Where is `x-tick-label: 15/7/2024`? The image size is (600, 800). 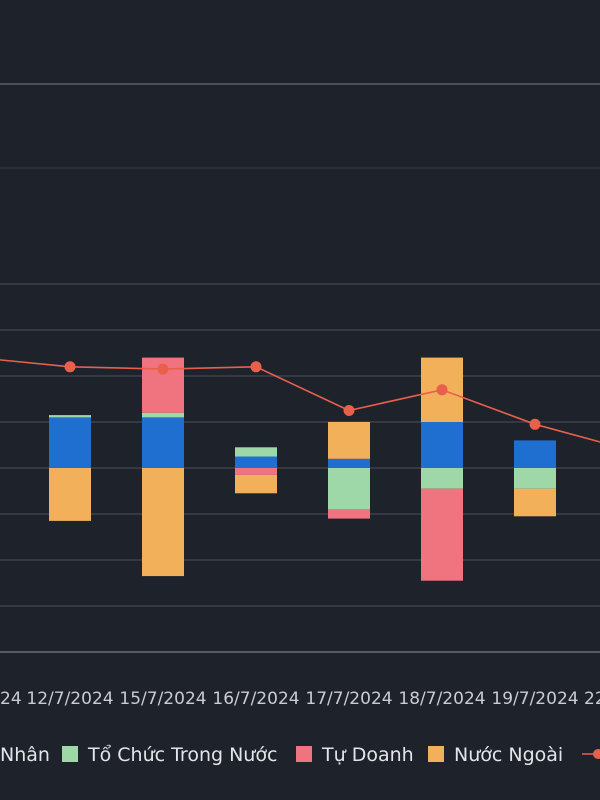
x-tick-label: 15/7/2024 is located at coordinates (162, 699).